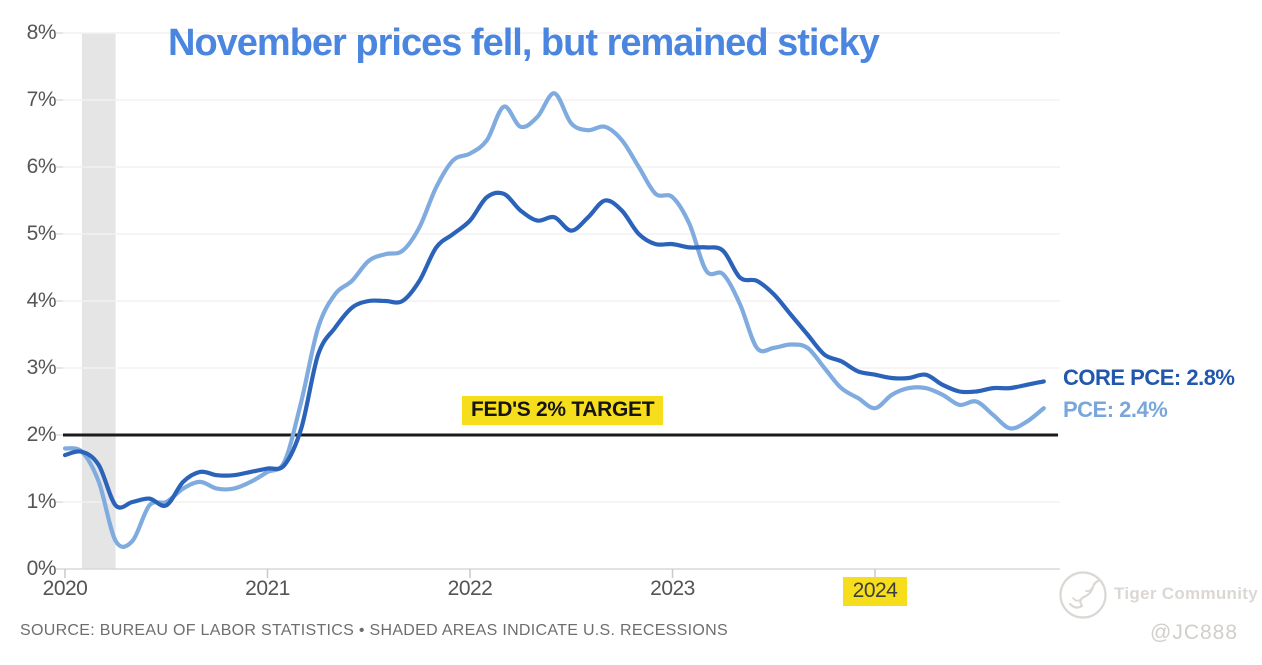  I want to click on y-axis-tick-label: 1%, so click(41, 501).